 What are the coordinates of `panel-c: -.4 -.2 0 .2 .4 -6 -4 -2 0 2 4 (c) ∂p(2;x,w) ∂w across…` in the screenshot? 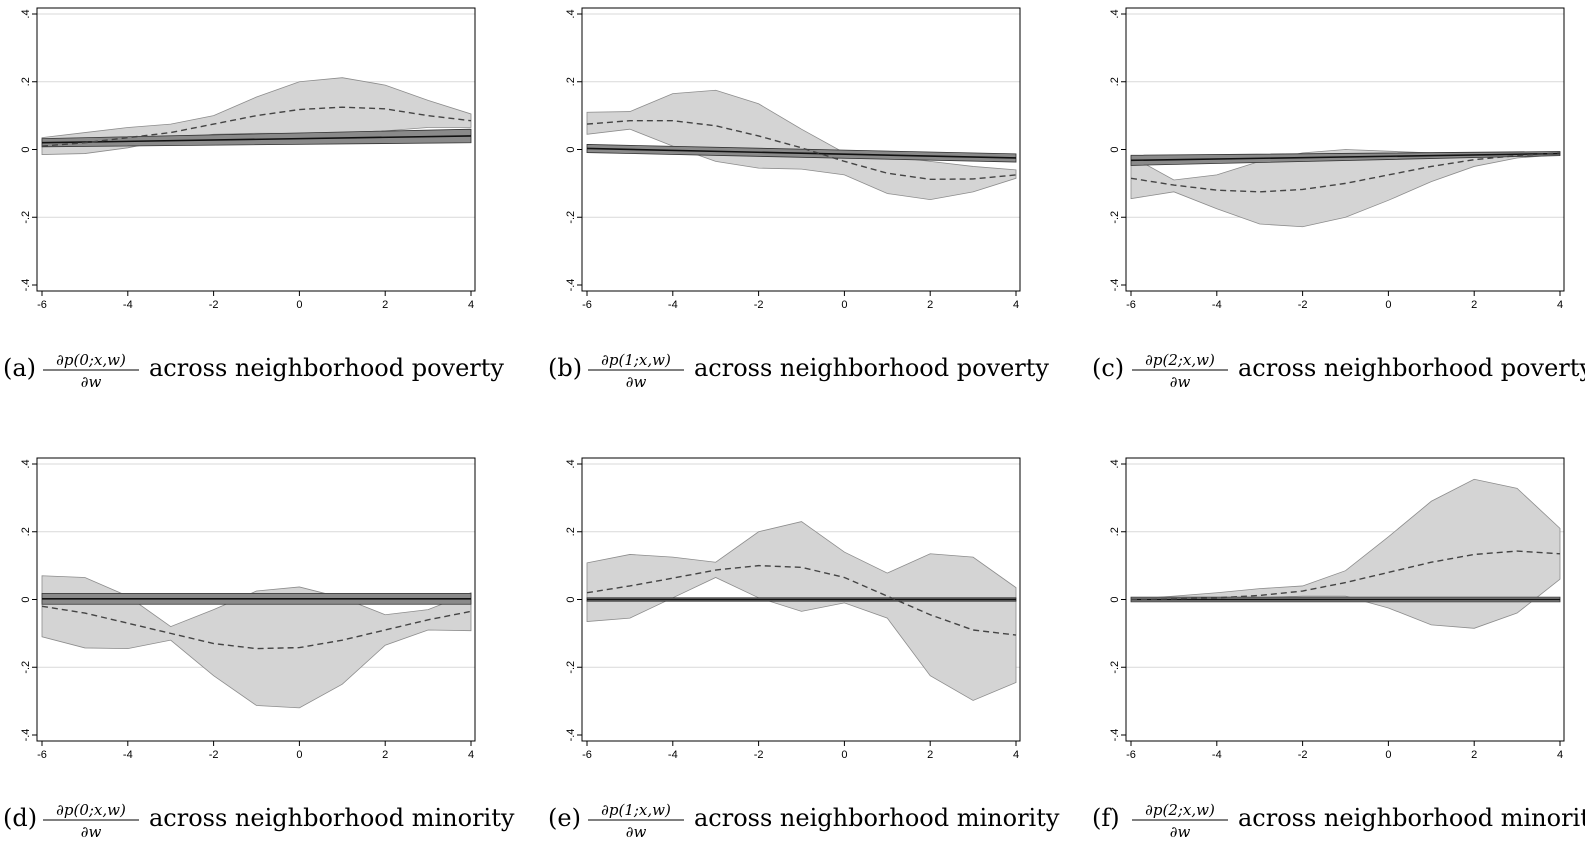 It's located at (1338, 199).